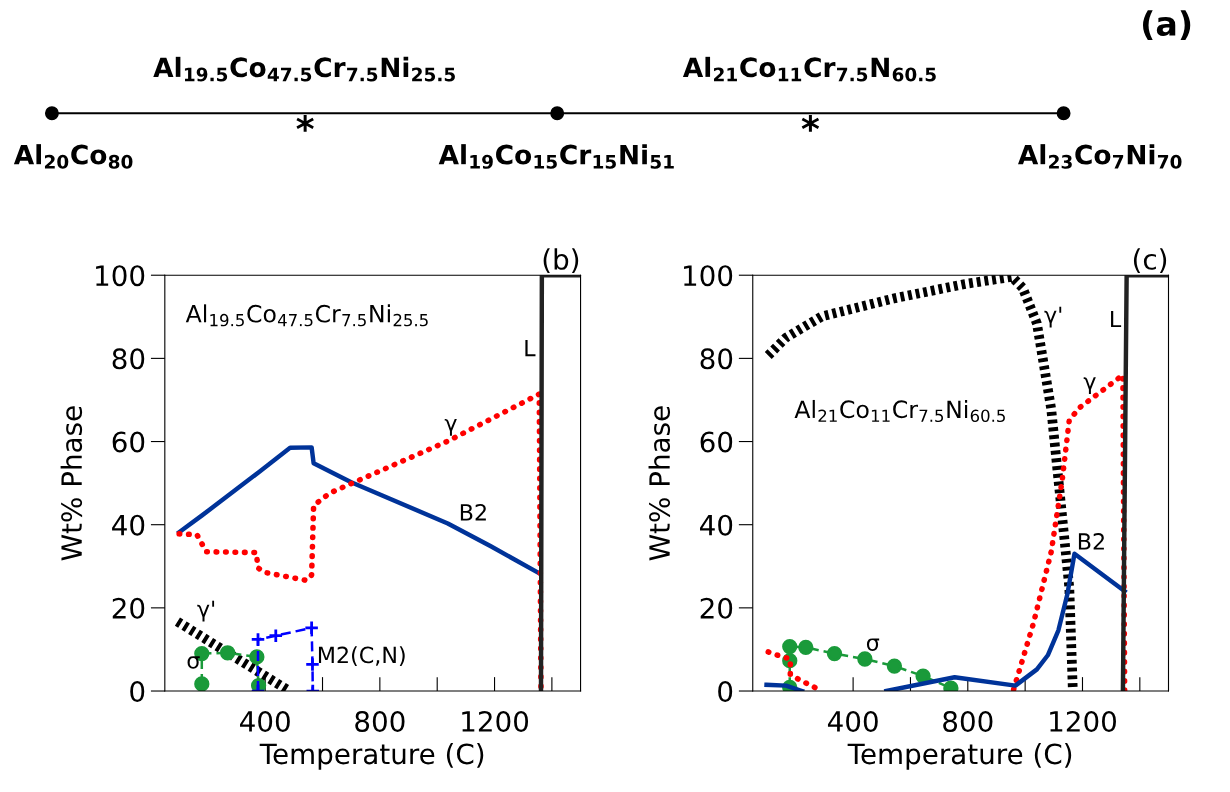  Describe the element at coordinates (304, 69) in the screenshot. I see `text: Al$_{19.5}$Co$_{47.5}$Cr$_{7.5}$Ni$_{25.5}$` at that location.